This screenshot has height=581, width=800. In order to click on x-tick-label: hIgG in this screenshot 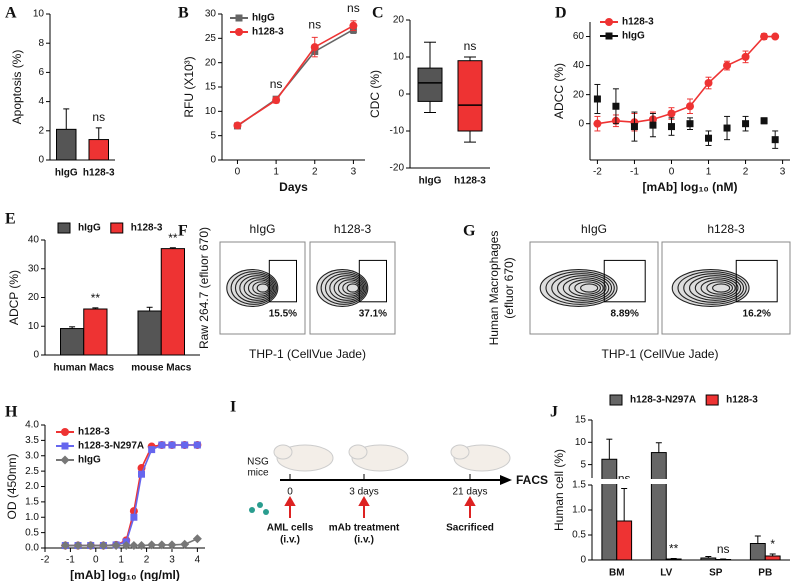, I will do `click(66, 173)`.